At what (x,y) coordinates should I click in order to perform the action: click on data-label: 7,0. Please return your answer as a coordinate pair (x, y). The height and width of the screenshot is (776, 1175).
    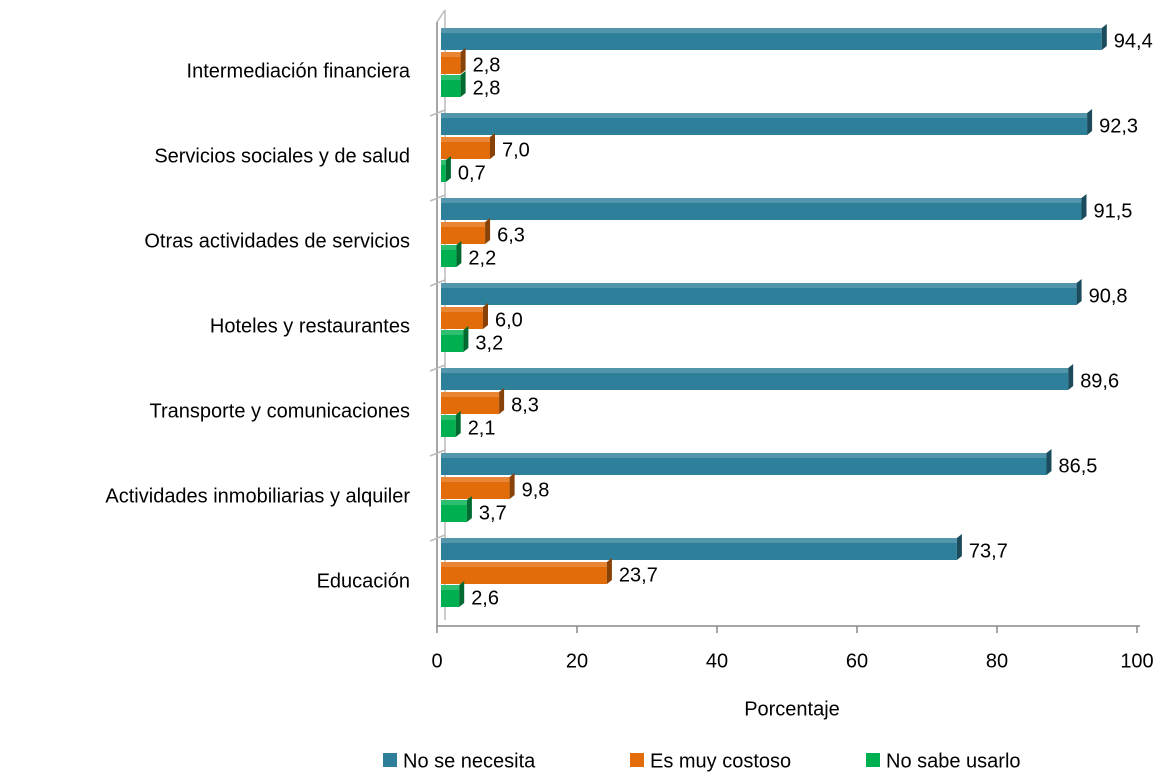
    Looking at the image, I should click on (516, 150).